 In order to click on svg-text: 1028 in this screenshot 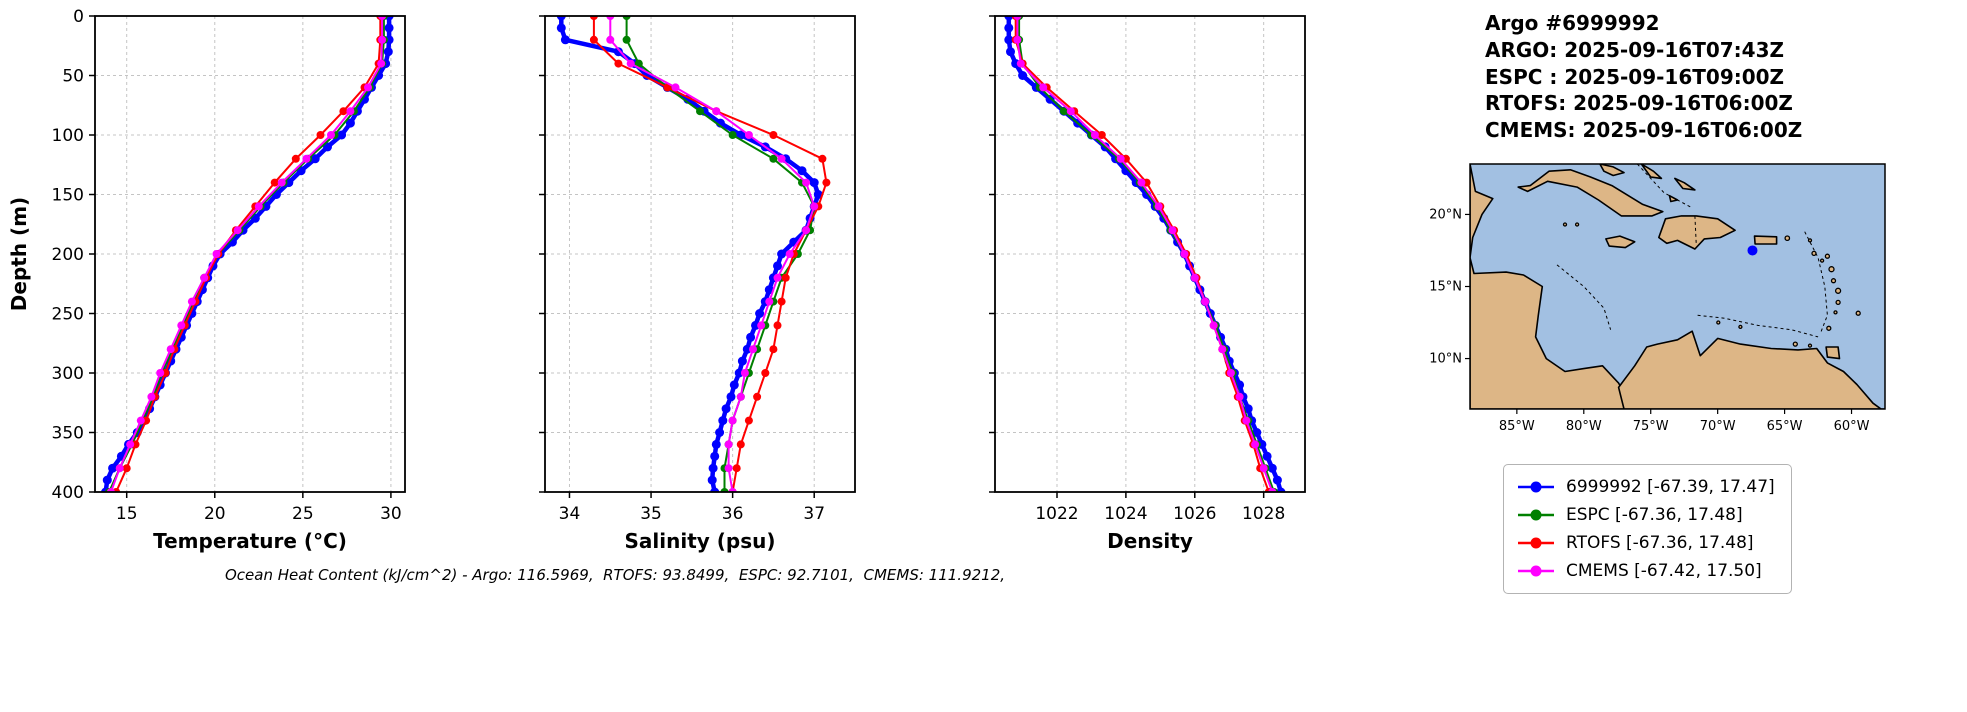, I will do `click(1263, 514)`.